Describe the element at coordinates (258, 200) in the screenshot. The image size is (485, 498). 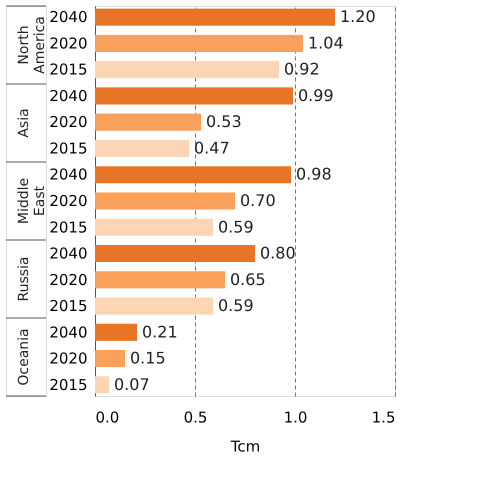
I see `data-label: 0.70` at that location.